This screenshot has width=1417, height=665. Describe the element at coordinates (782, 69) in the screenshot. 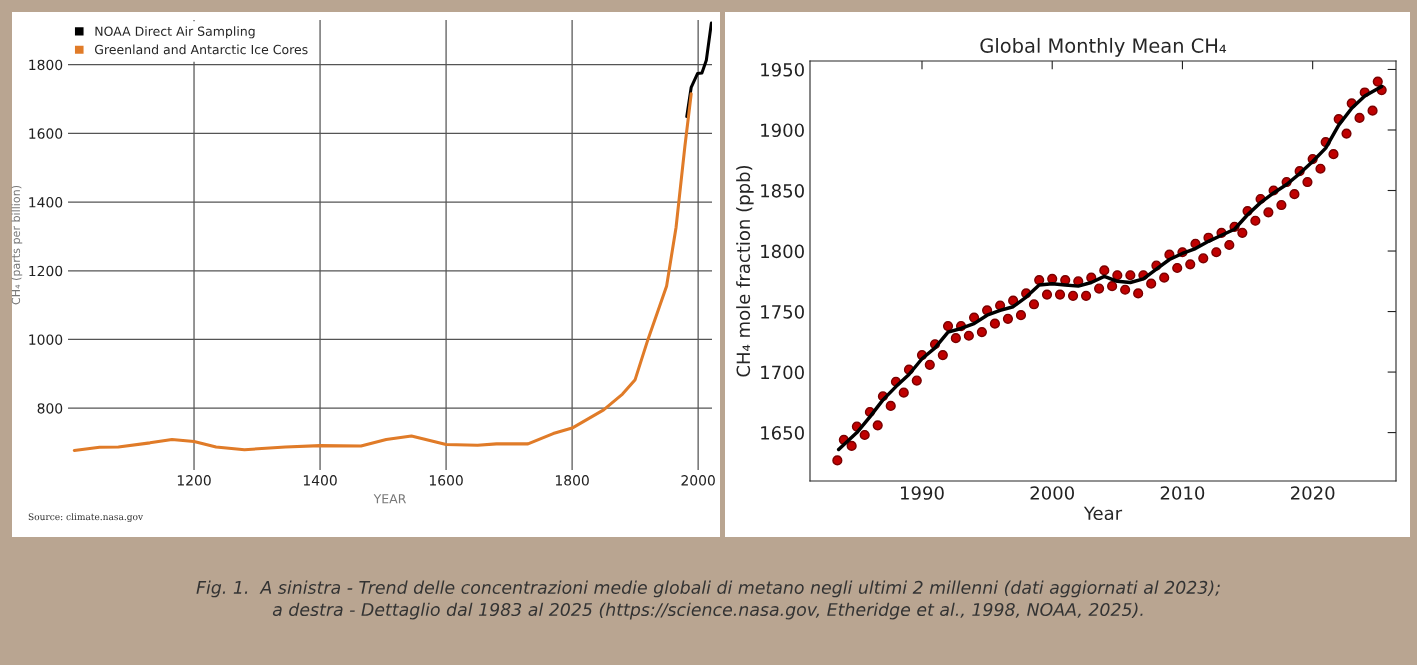

I see `y-tick-label: 1950` at that location.